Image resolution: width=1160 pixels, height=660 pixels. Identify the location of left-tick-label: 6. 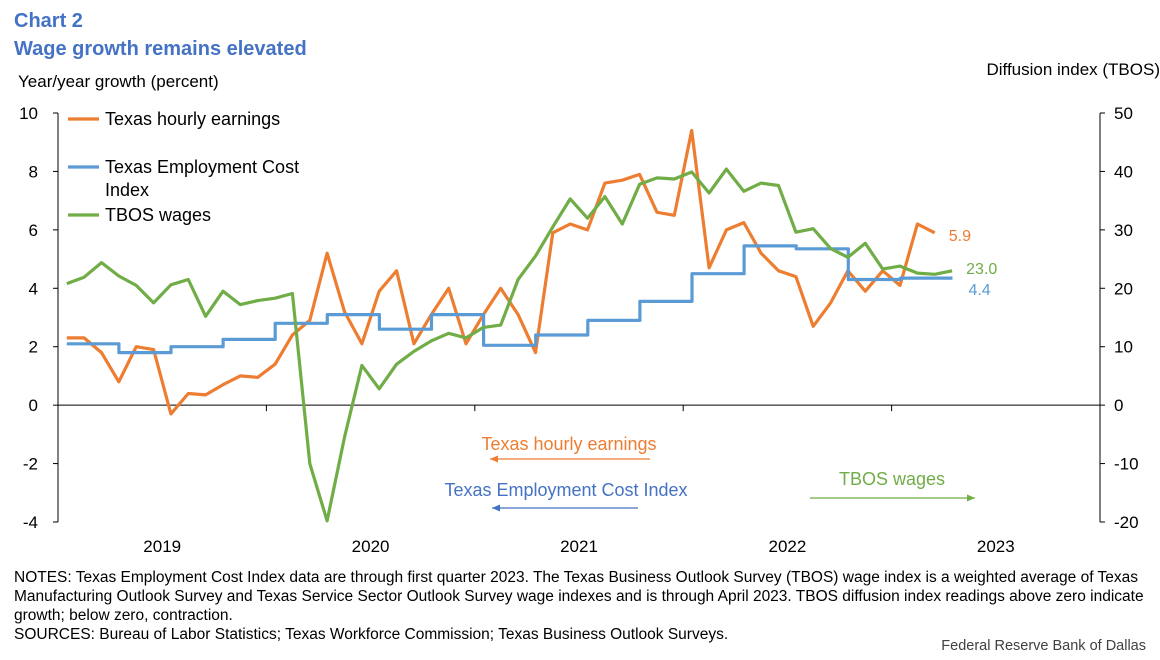
(33, 230).